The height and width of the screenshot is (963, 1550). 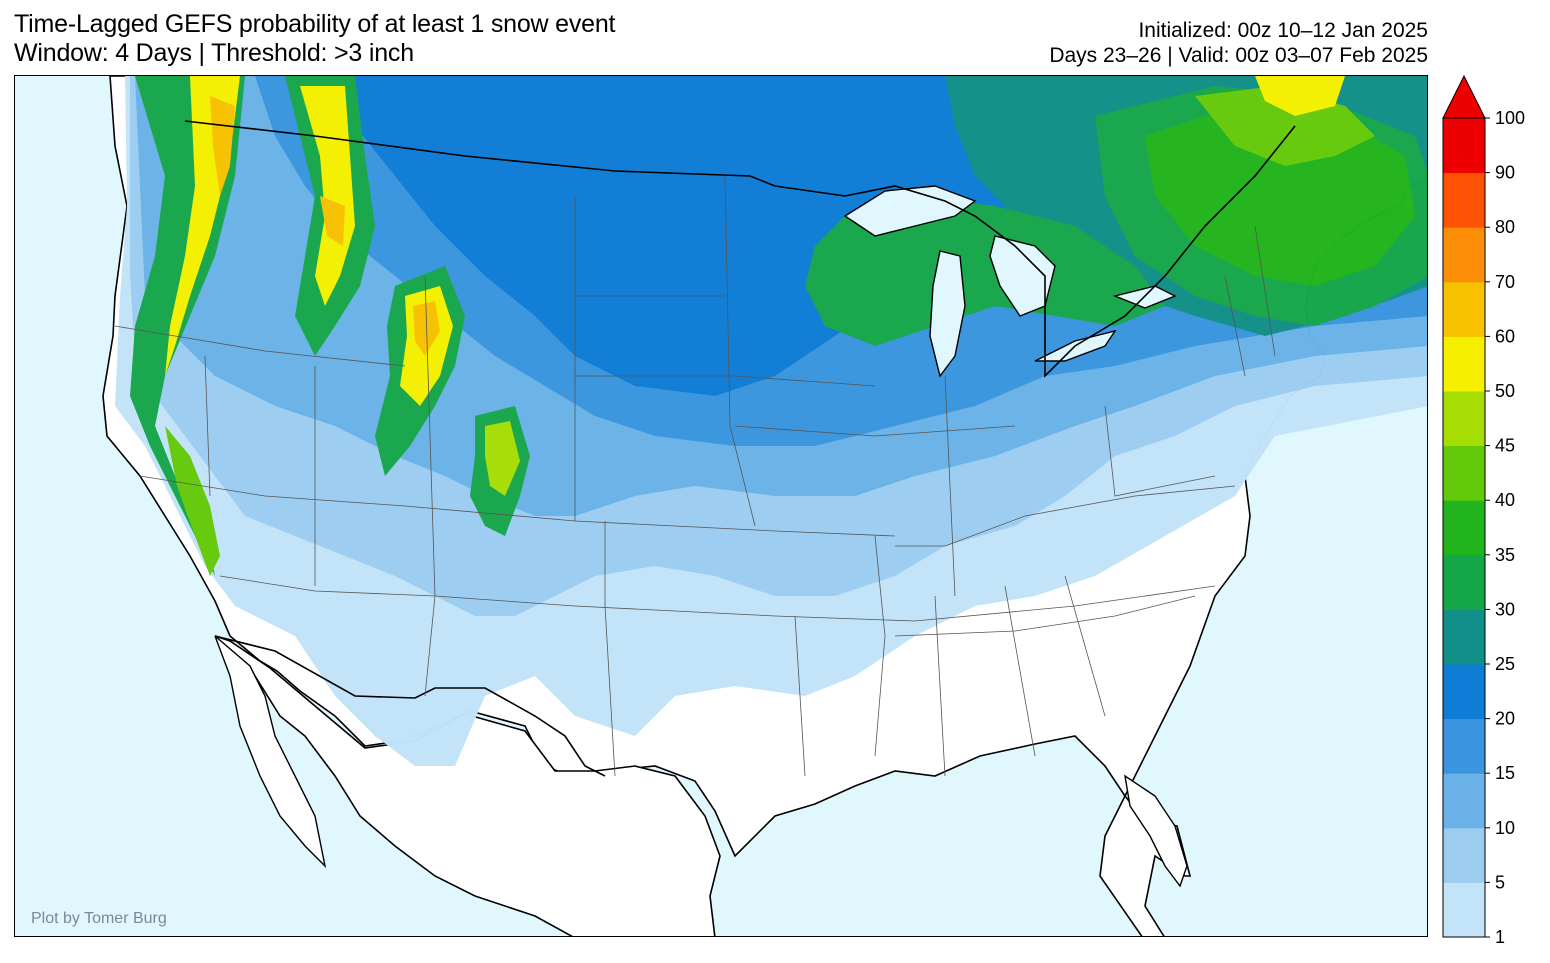 I want to click on colorbar-outline, so click(x=1464, y=527).